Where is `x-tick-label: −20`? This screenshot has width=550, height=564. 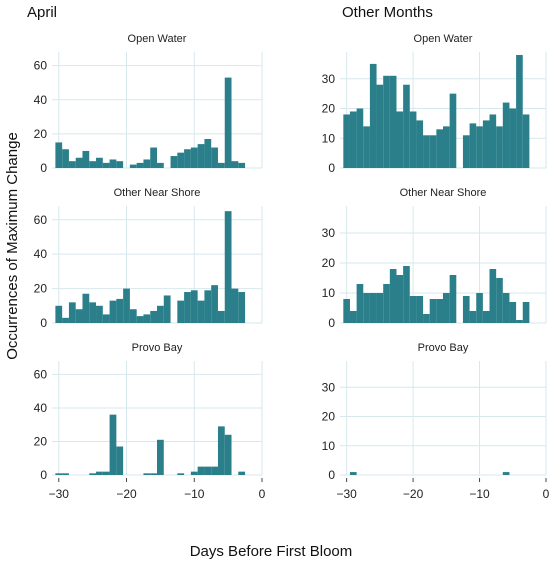
x-tick-label: −20 is located at coordinates (413, 494).